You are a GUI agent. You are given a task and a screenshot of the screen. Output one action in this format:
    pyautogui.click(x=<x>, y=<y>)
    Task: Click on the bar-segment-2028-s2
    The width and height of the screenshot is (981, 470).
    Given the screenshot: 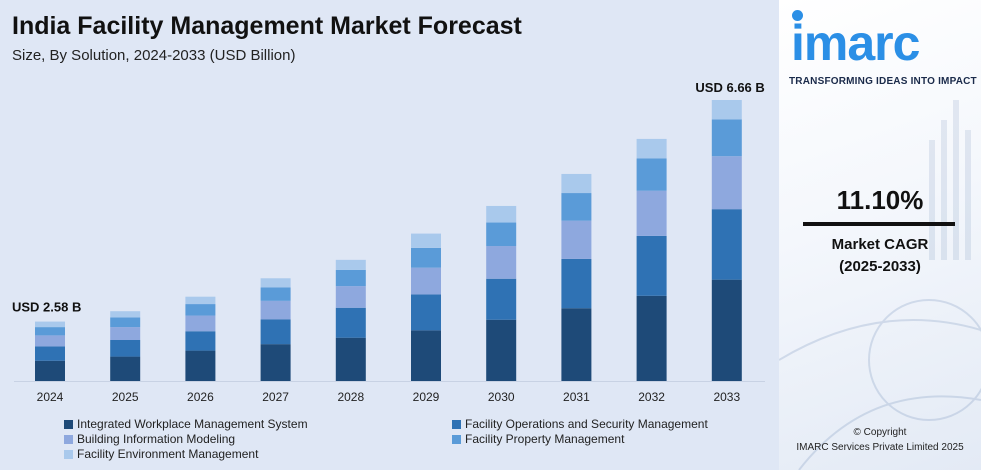 What is the action you would take?
    pyautogui.click(x=350, y=322)
    